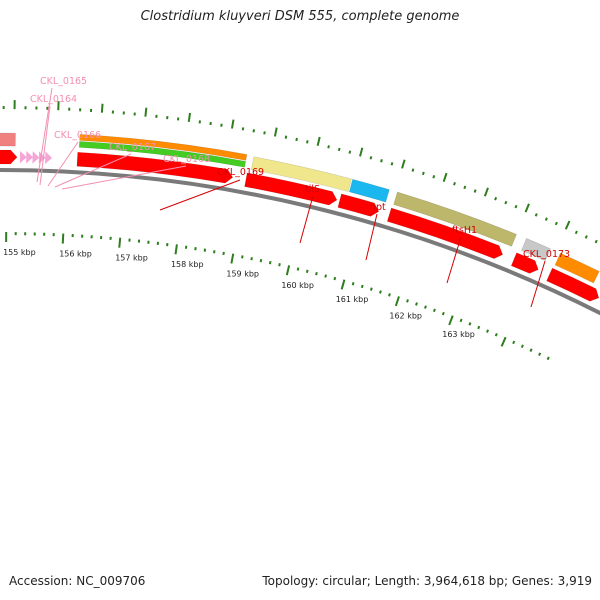 The image size is (600, 600). Describe the element at coordinates (546, 254) in the screenshot. I see `gene-label: CKL_0173` at that location.